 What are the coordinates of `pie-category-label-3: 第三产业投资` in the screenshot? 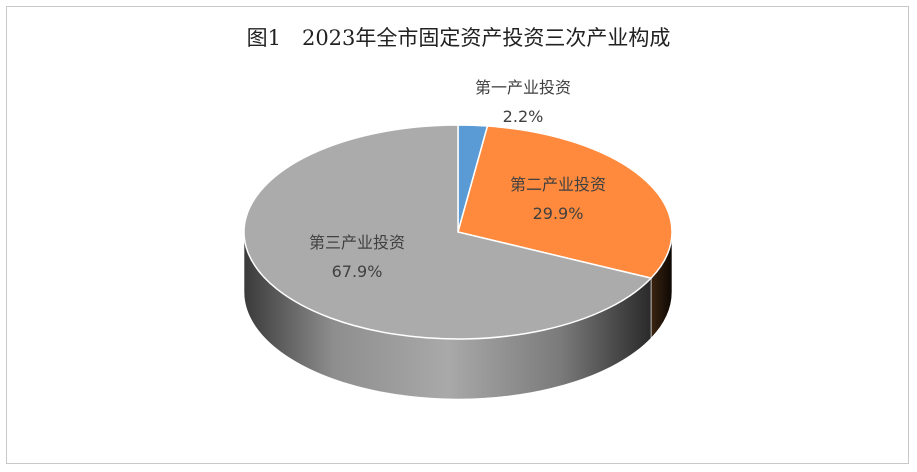 It's located at (357, 242).